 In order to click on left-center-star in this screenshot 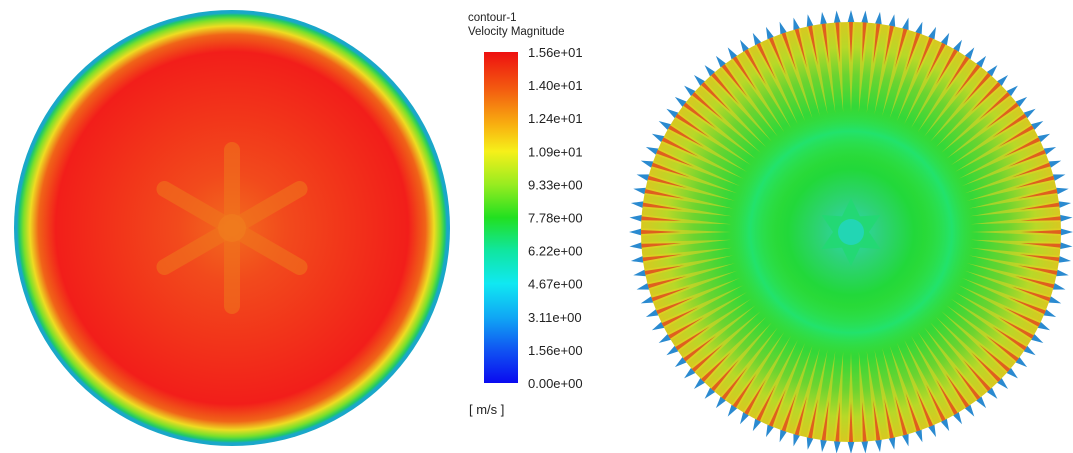, I will do `click(232, 228)`.